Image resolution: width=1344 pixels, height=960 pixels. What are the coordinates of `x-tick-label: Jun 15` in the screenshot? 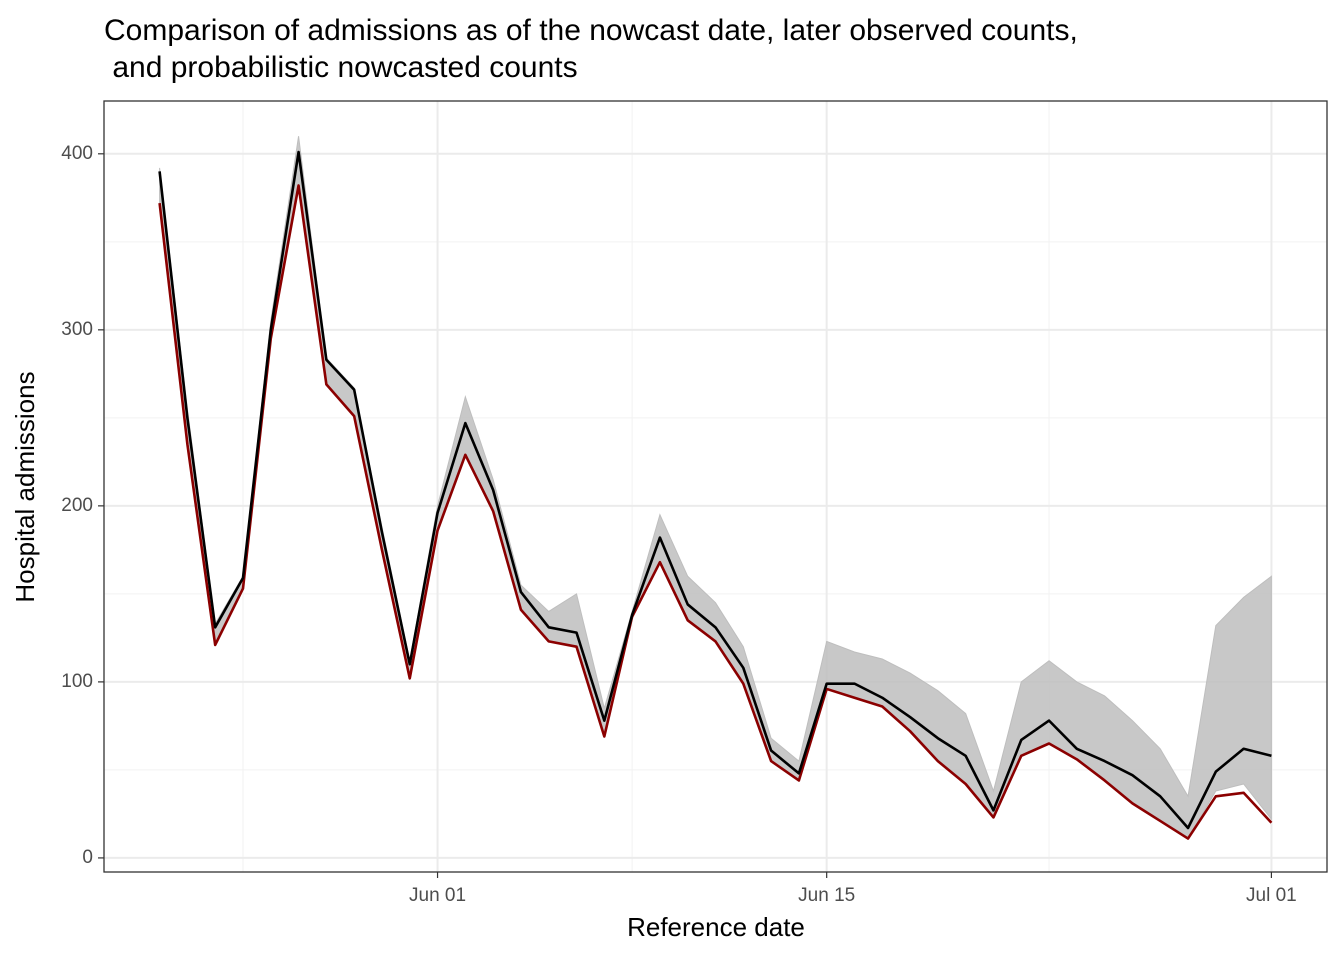 It's located at (826, 895).